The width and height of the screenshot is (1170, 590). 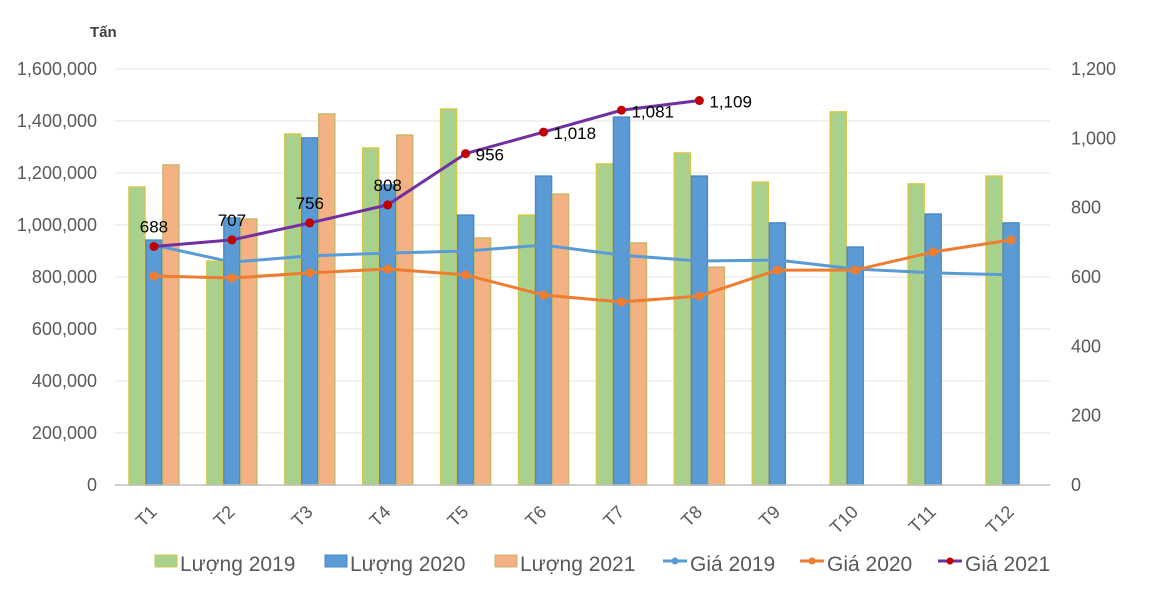 I want to click on y-tick-label: 0, so click(x=92, y=485).